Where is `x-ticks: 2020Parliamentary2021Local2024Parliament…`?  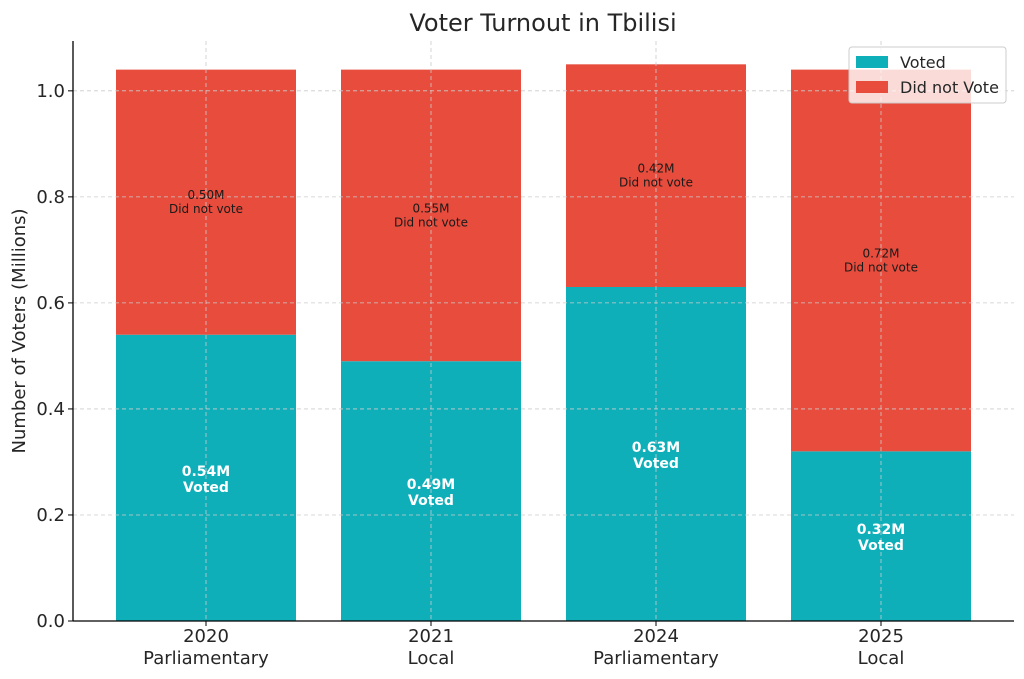 x-ticks: 2020Parliamentary2021Local2024Parliament… is located at coordinates (523, 645).